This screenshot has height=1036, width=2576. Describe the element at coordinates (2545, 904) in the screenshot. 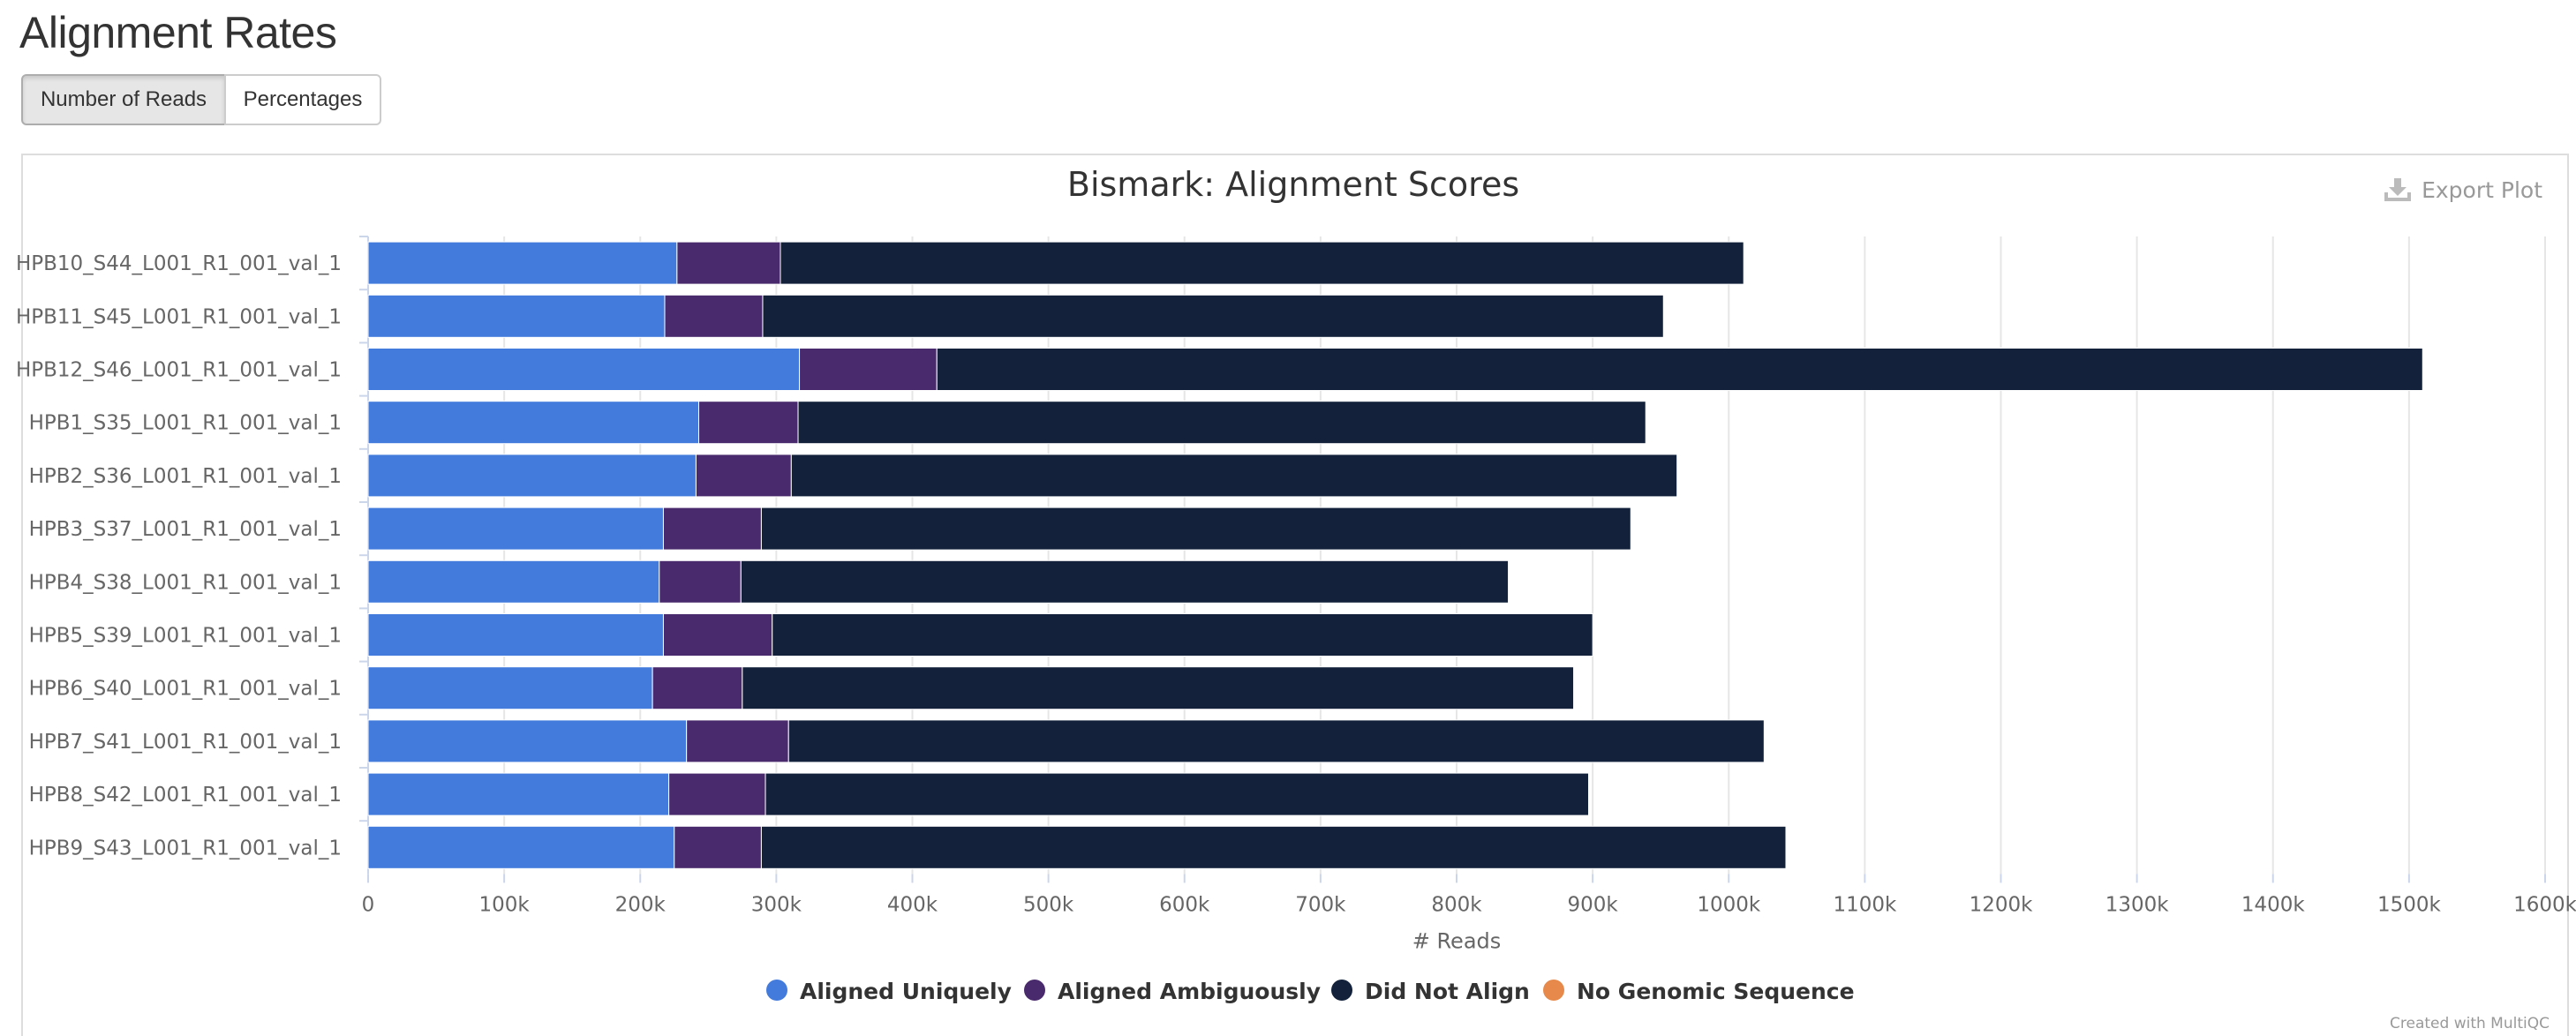

I see `x-tick-label: 1600k` at that location.